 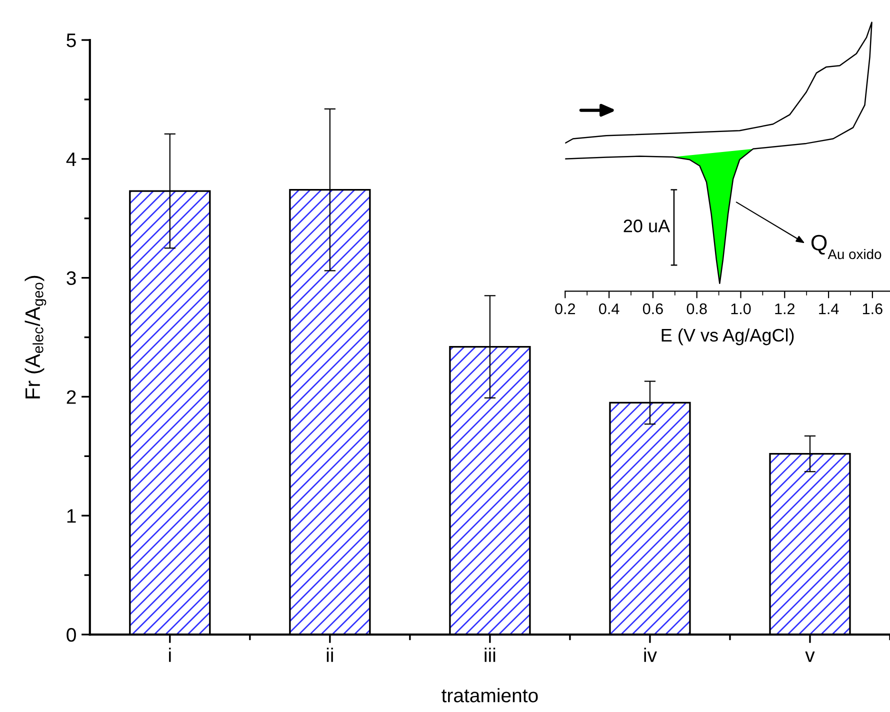 What do you see at coordinates (71, 159) in the screenshot?
I see `y-tick-label: 4` at bounding box center [71, 159].